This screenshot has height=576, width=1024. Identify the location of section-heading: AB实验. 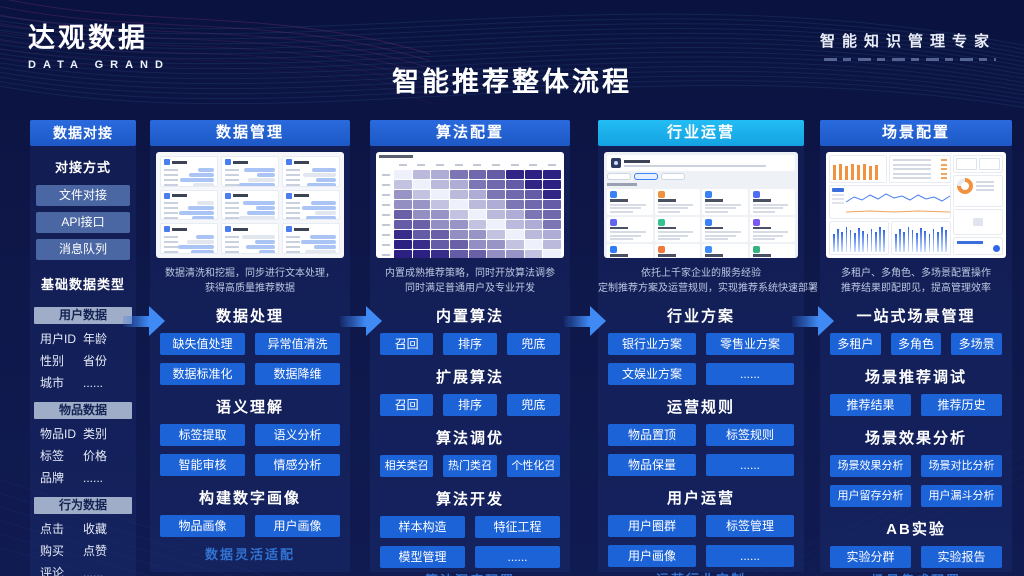
(916, 529).